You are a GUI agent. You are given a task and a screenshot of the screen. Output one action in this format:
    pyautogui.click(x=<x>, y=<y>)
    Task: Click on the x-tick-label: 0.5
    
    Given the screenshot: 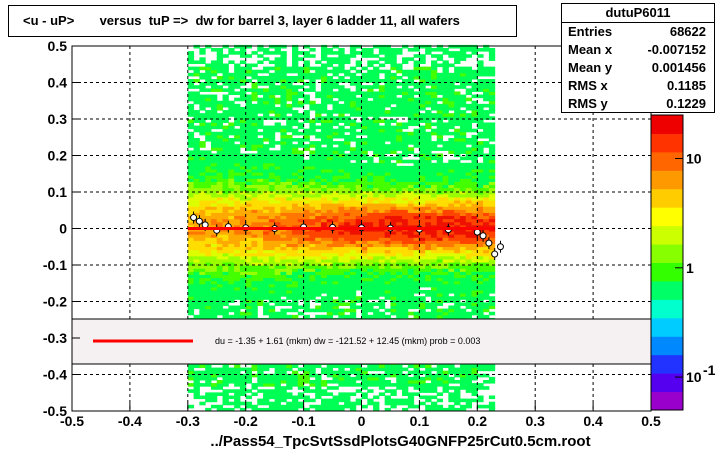 What is the action you would take?
    pyautogui.click(x=651, y=421)
    